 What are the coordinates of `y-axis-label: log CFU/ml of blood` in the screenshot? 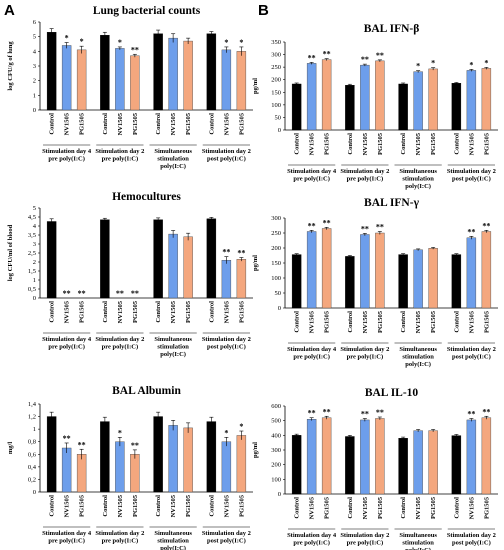 It's located at (10, 252).